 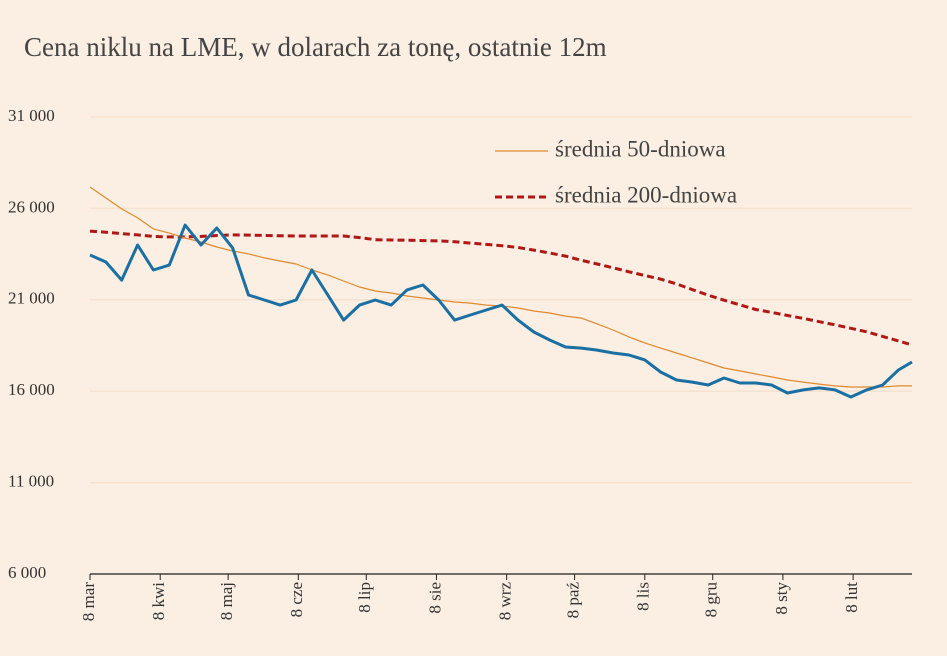 What do you see at coordinates (851, 597) in the screenshot?
I see `x-tick-label: 8 lut` at bounding box center [851, 597].